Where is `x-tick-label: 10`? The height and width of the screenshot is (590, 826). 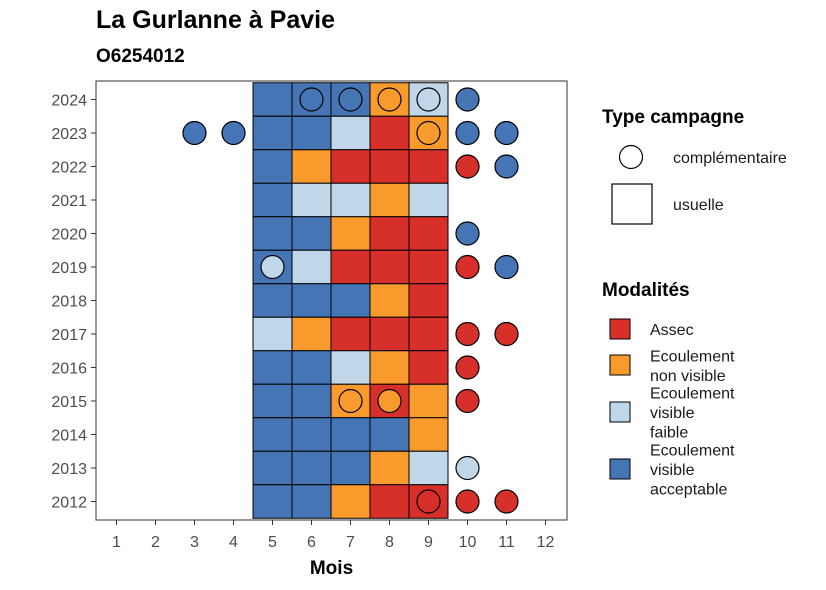
x-tick-label: 10 is located at coordinates (468, 542).